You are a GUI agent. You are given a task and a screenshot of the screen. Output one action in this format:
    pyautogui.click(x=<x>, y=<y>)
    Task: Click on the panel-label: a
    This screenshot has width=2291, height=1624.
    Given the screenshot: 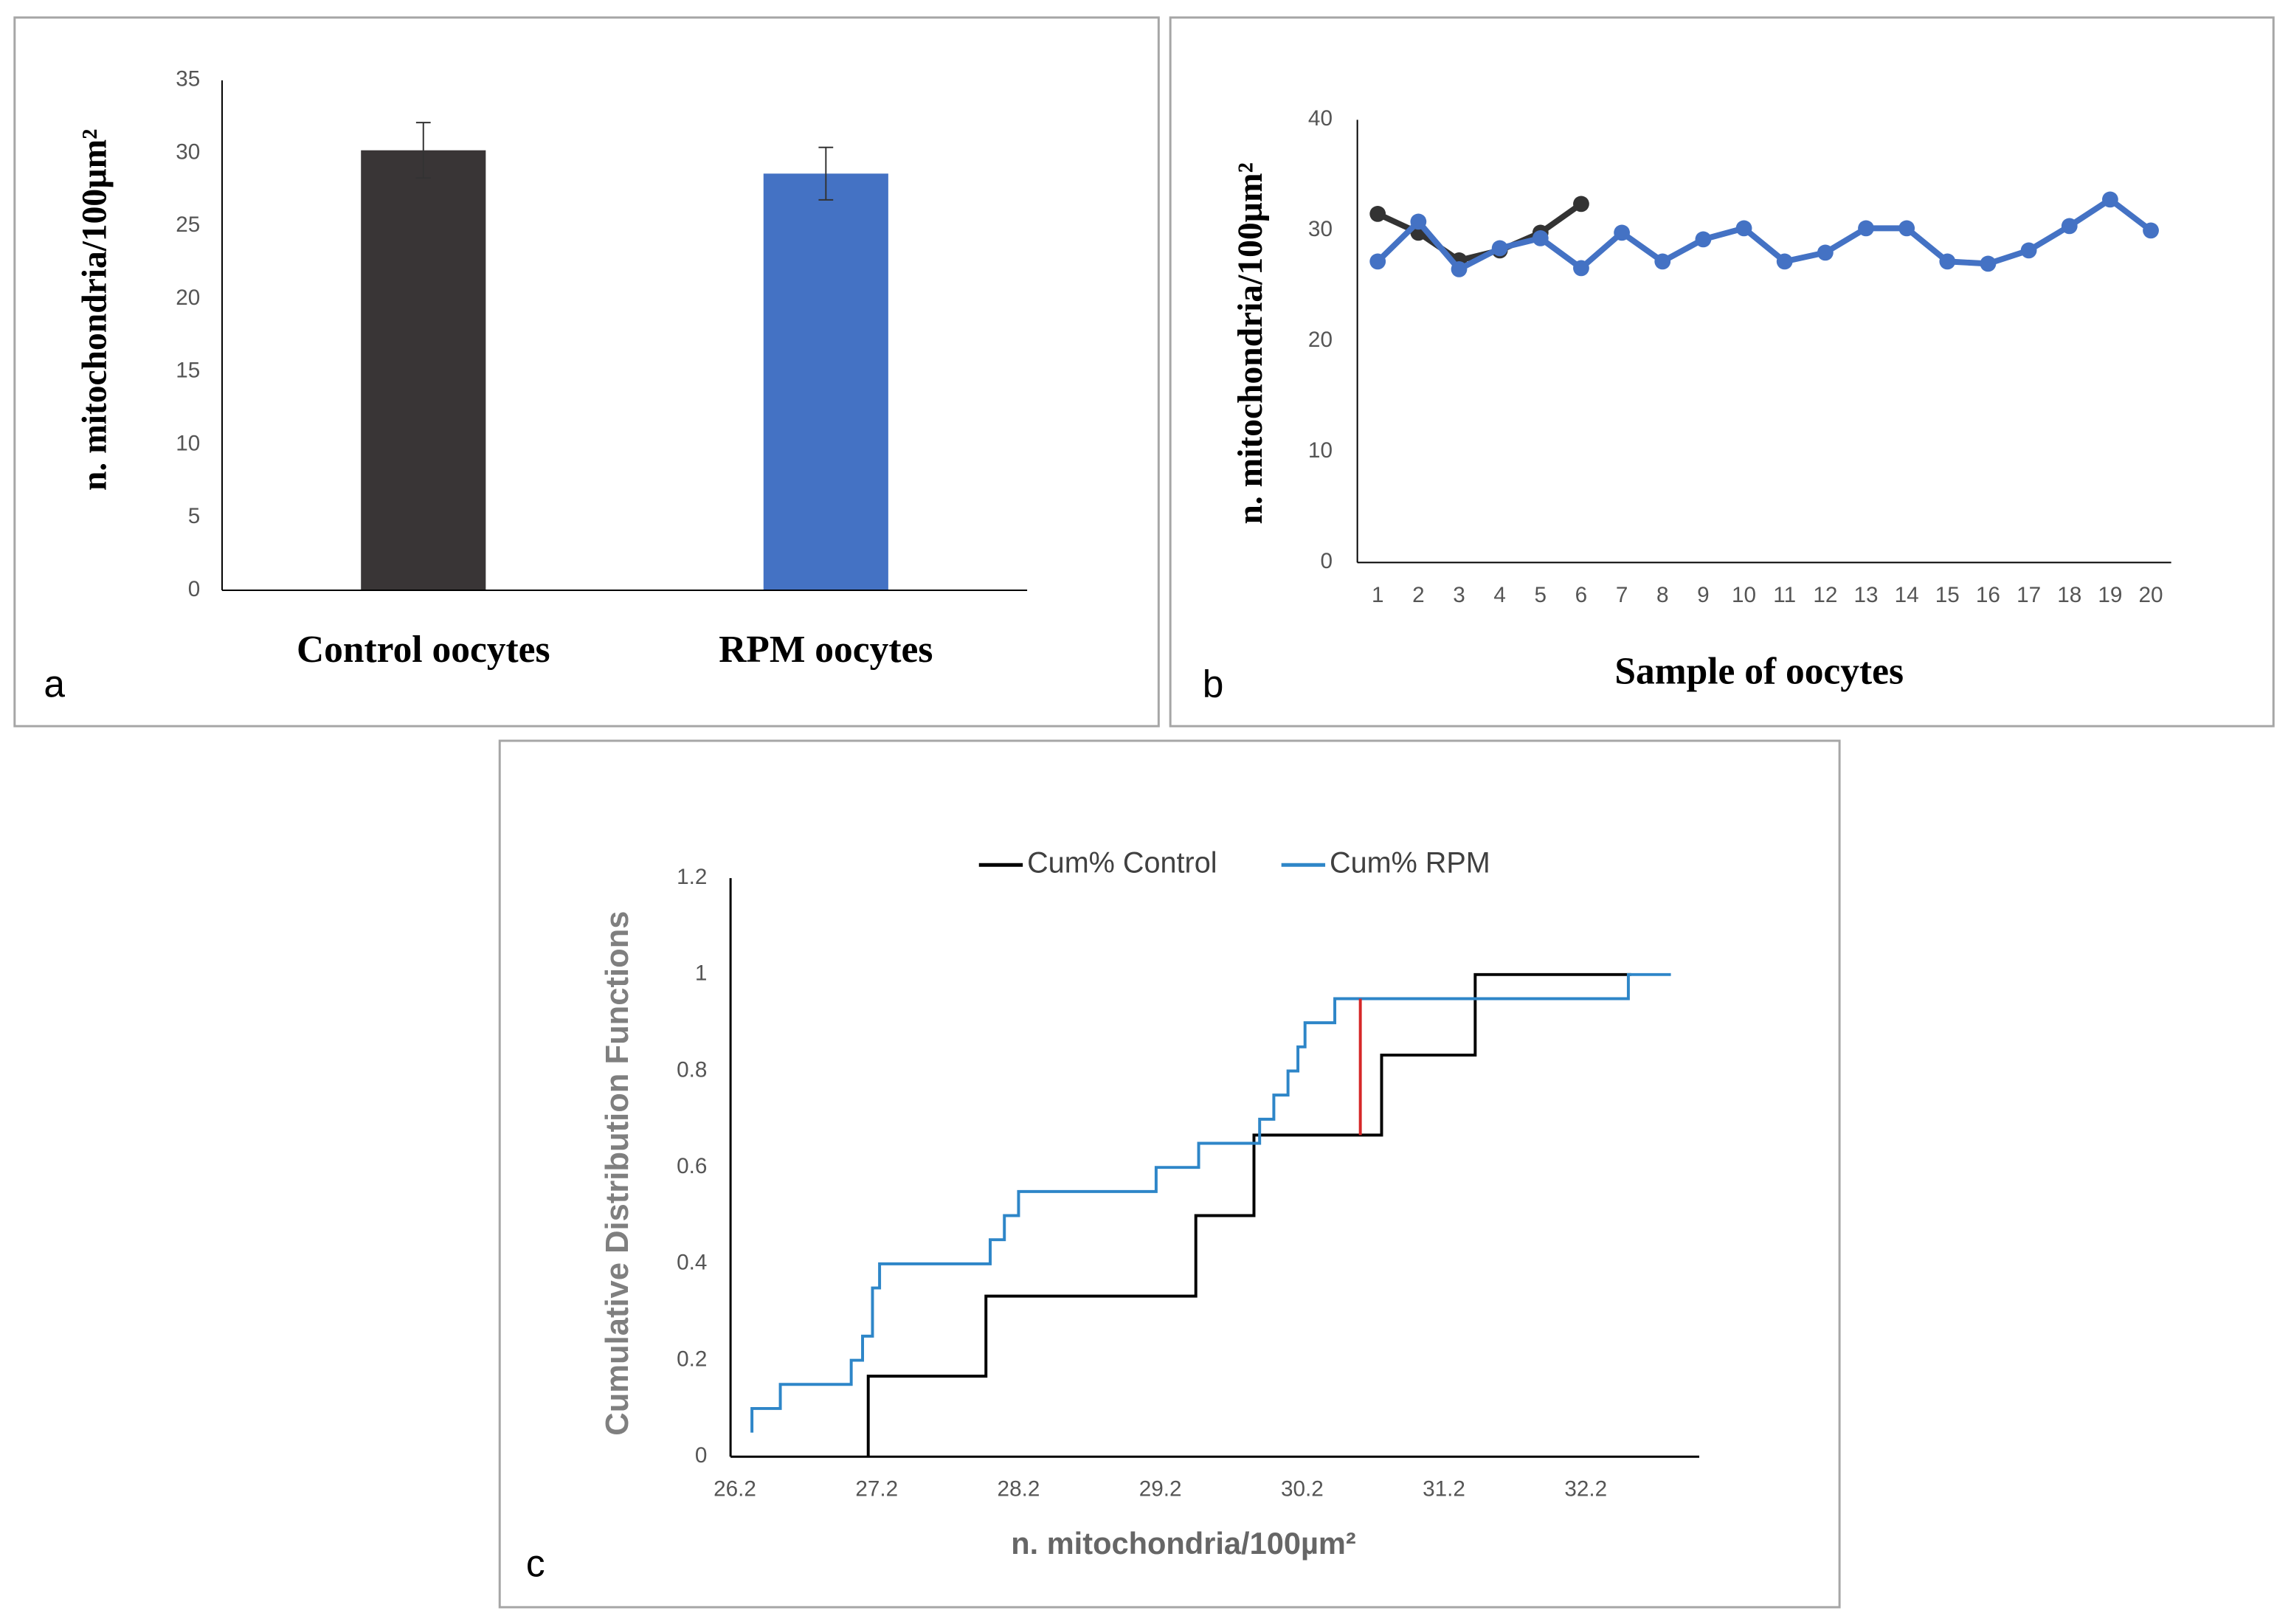 What is the action you would take?
    pyautogui.click(x=54, y=683)
    